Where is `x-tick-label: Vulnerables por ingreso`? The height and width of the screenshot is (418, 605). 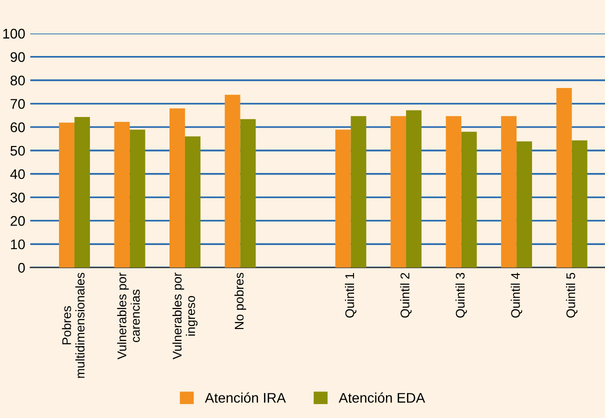
x-tick-label: Vulnerables por ingreso is located at coordinates (185, 316).